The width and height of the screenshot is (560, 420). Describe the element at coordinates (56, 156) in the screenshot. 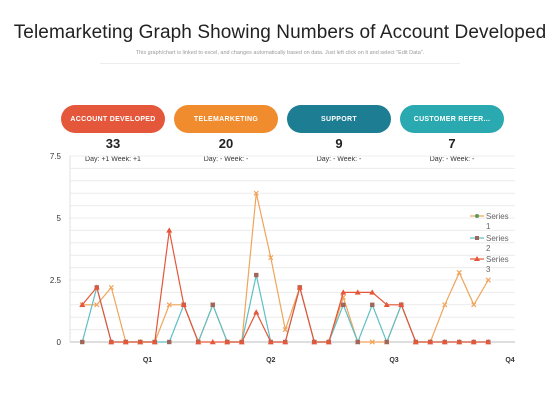

I see `y-tick-label: 7.5` at that location.